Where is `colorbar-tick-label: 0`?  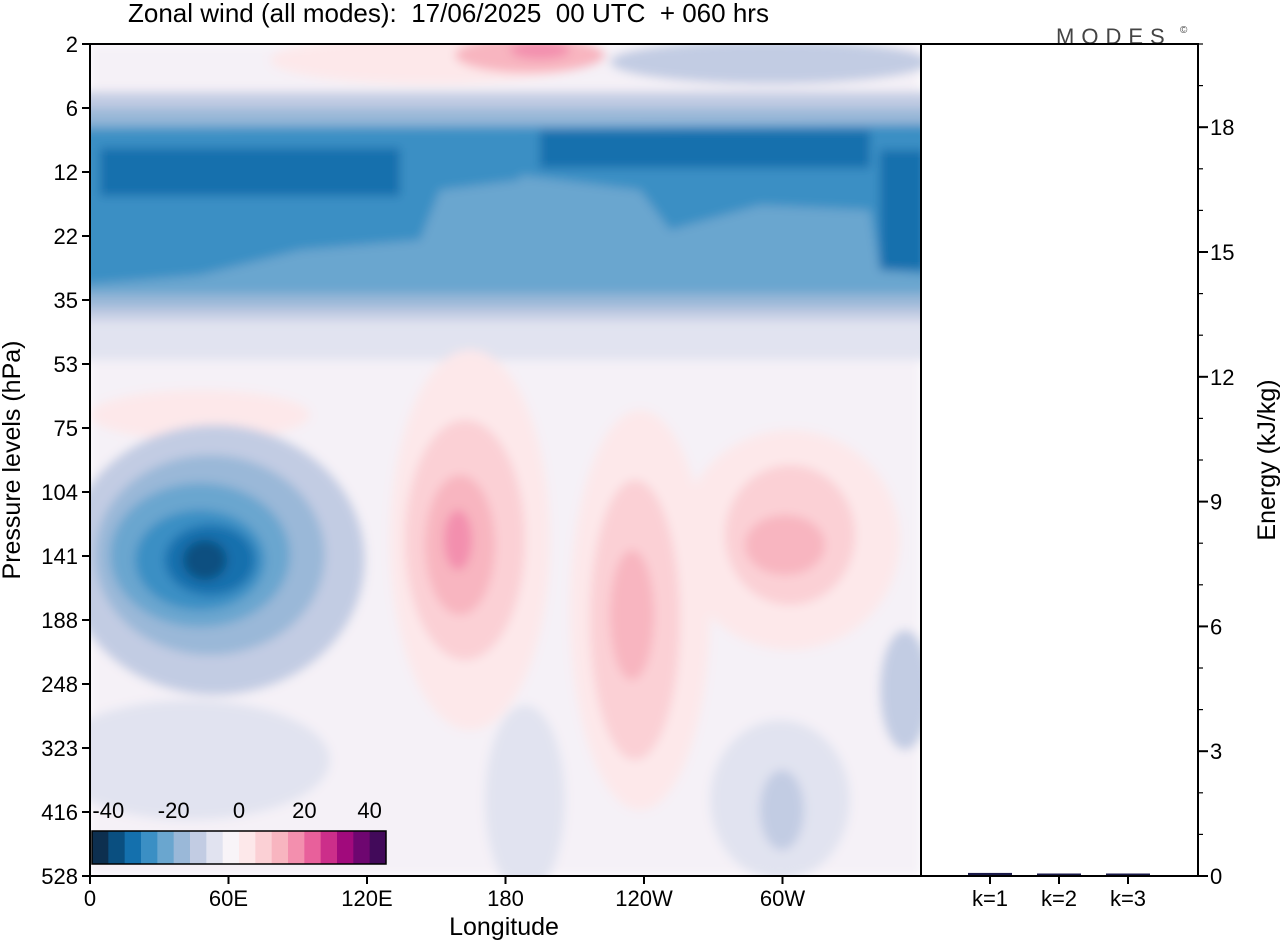
colorbar-tick-label: 0 is located at coordinates (239, 810).